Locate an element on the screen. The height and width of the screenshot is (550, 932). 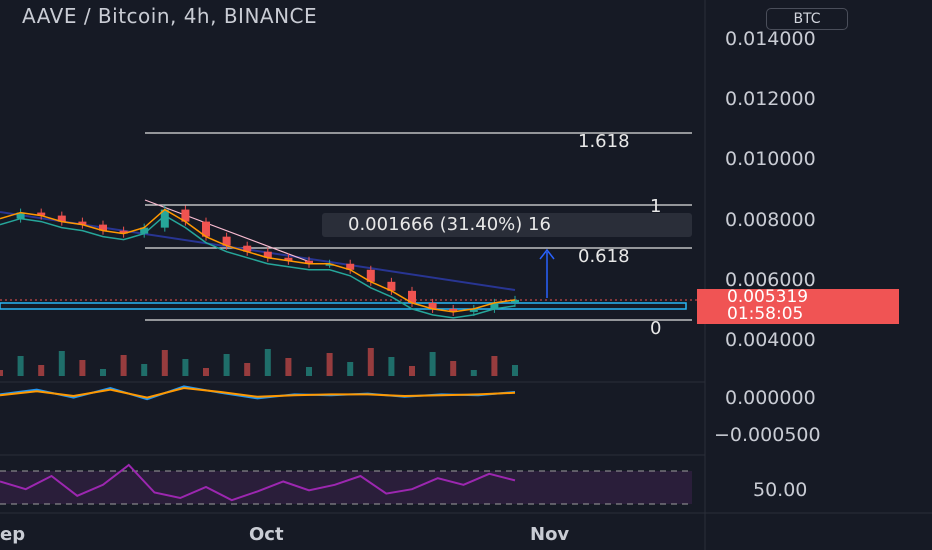
time-tick-label: Nov is located at coordinates (550, 534).